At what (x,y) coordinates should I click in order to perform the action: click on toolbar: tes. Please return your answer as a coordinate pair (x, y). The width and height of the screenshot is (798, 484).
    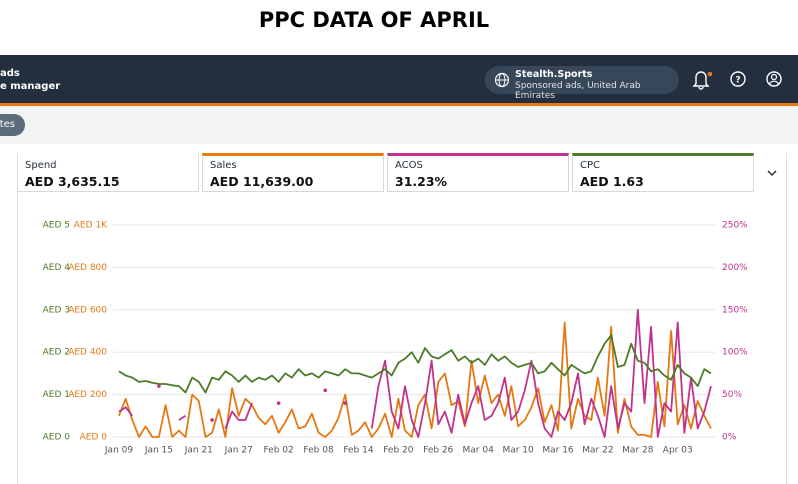
    Looking at the image, I should click on (399, 125).